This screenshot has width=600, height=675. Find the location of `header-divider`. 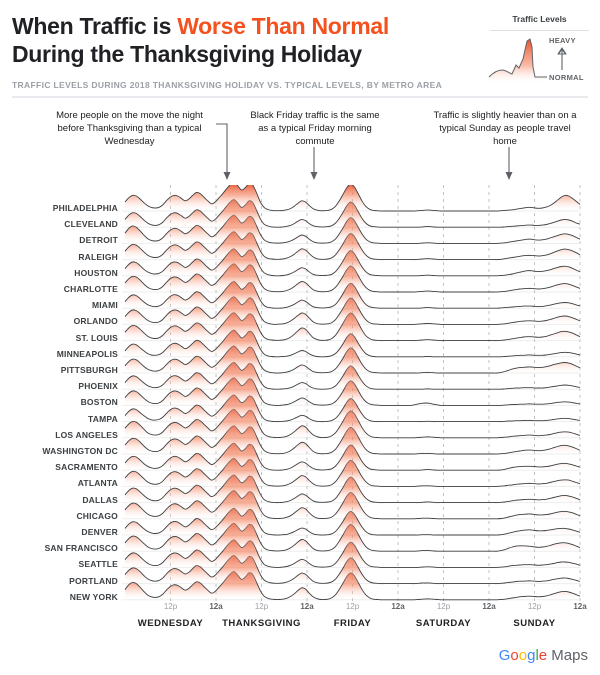

header-divider is located at coordinates (300, 97).